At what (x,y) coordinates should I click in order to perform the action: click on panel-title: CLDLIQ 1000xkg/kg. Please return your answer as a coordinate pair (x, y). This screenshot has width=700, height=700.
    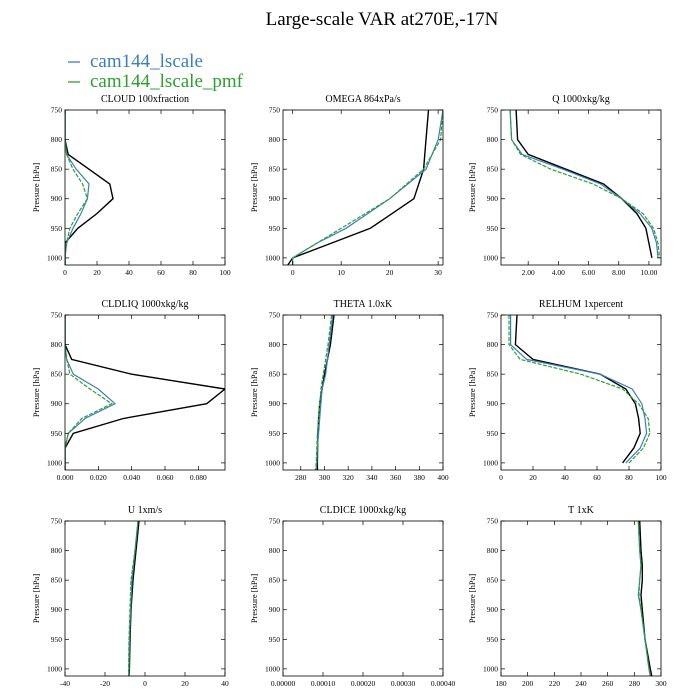
    Looking at the image, I should click on (145, 304).